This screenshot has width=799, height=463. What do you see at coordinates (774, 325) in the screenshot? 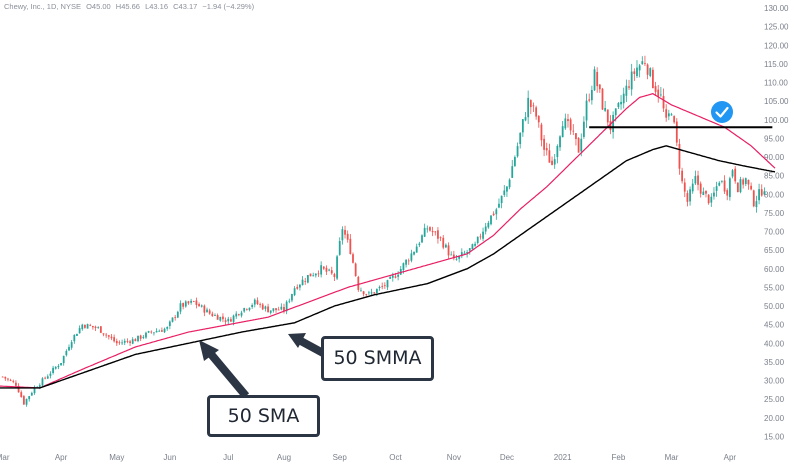
I see `price-tick-label: 45.00` at bounding box center [774, 325].